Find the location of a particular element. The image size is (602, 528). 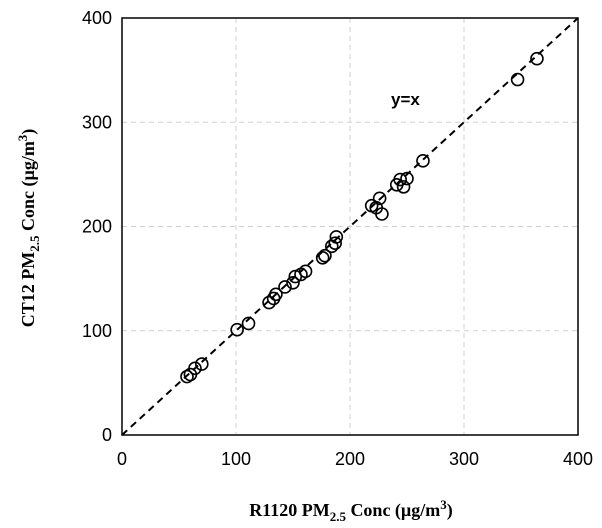

x-axis-title-subscript: 2.5 is located at coordinates (338, 516).